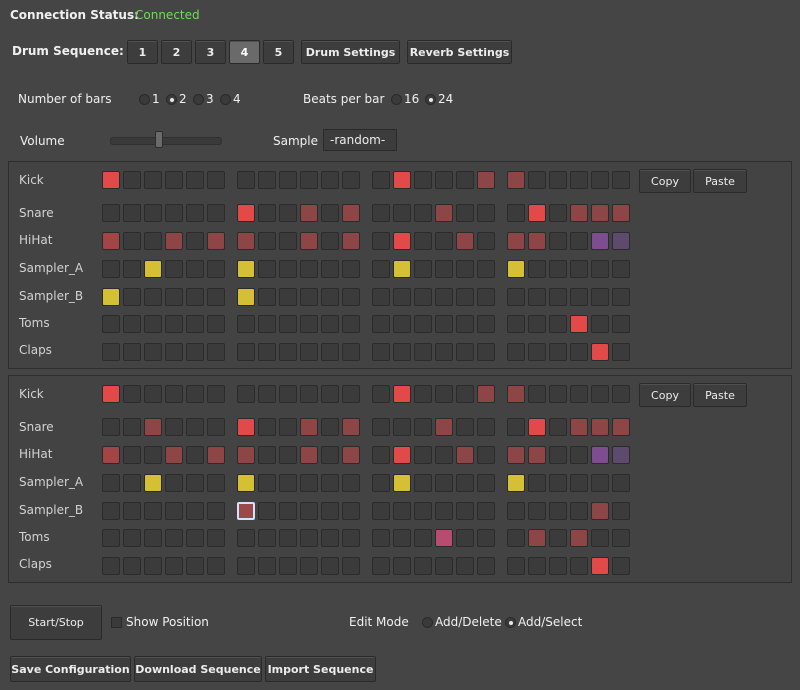 The height and width of the screenshot is (690, 800). Describe the element at coordinates (158, 139) in the screenshot. I see `volume-slider-handle` at that location.